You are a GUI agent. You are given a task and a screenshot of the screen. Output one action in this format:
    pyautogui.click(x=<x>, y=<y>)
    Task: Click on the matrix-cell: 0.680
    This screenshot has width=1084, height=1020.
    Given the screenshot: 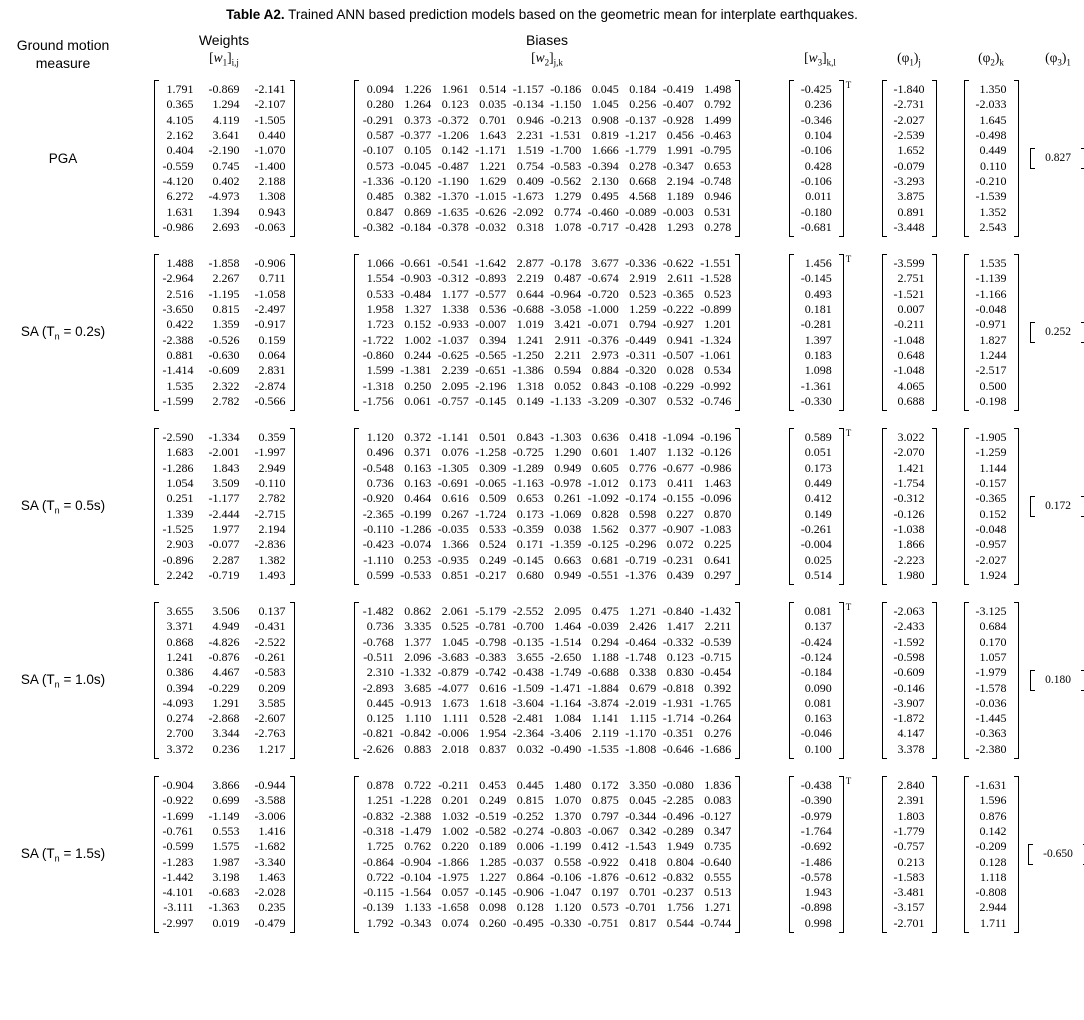 What is the action you would take?
    pyautogui.click(x=530, y=574)
    